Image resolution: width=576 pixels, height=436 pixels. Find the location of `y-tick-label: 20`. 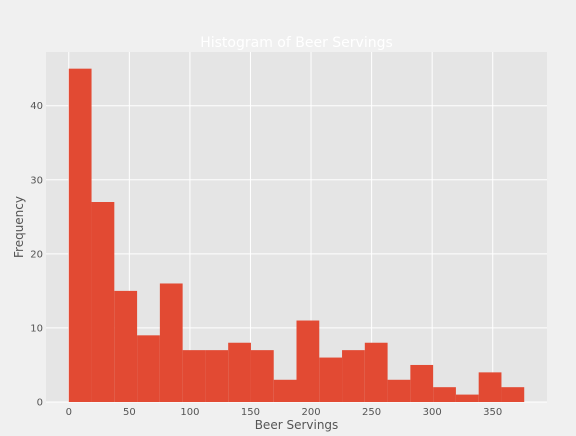

y-tick-label: 20 is located at coordinates (36, 254).